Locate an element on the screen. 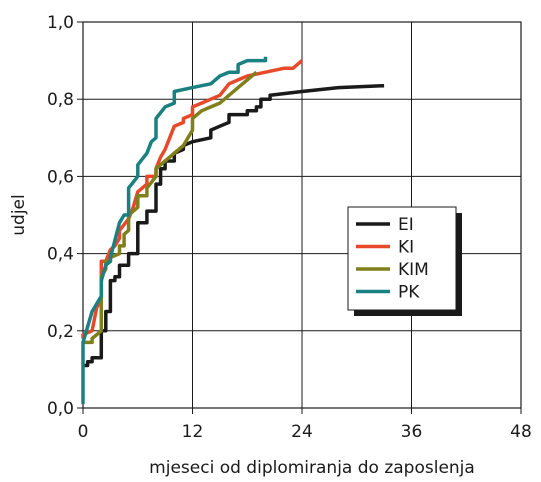 Image resolution: width=541 pixels, height=482 pixels. x-tick-label: 0 is located at coordinates (83, 432).